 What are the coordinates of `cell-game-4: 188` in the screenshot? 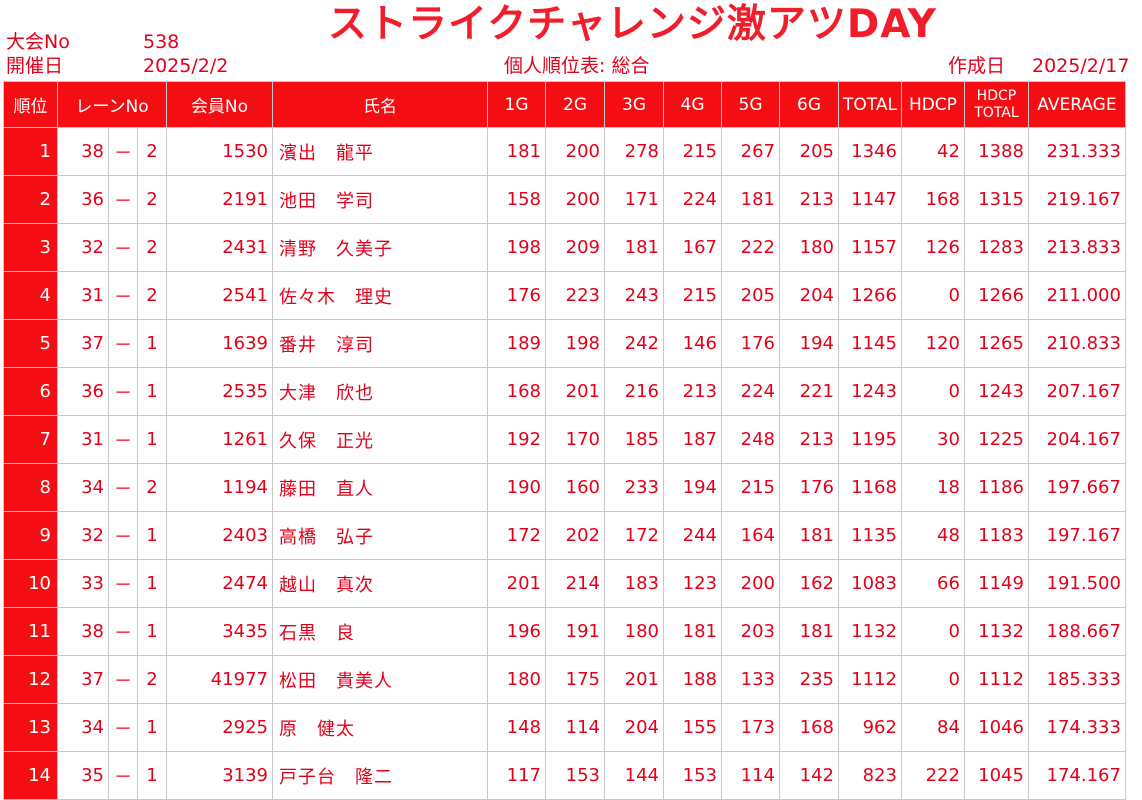 It's located at (692, 679).